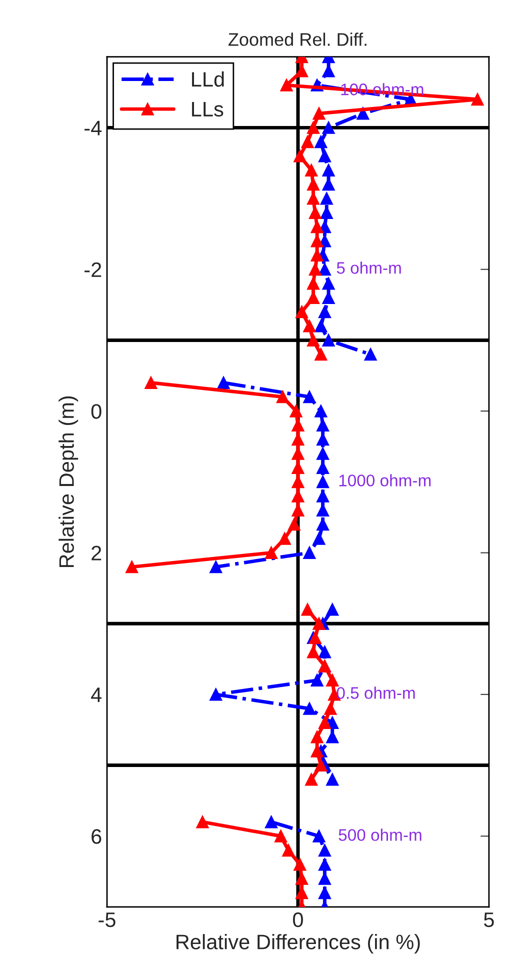  What do you see at coordinates (297, 39) in the screenshot?
I see `chart-title: Zoomed Rel. Diff.` at bounding box center [297, 39].